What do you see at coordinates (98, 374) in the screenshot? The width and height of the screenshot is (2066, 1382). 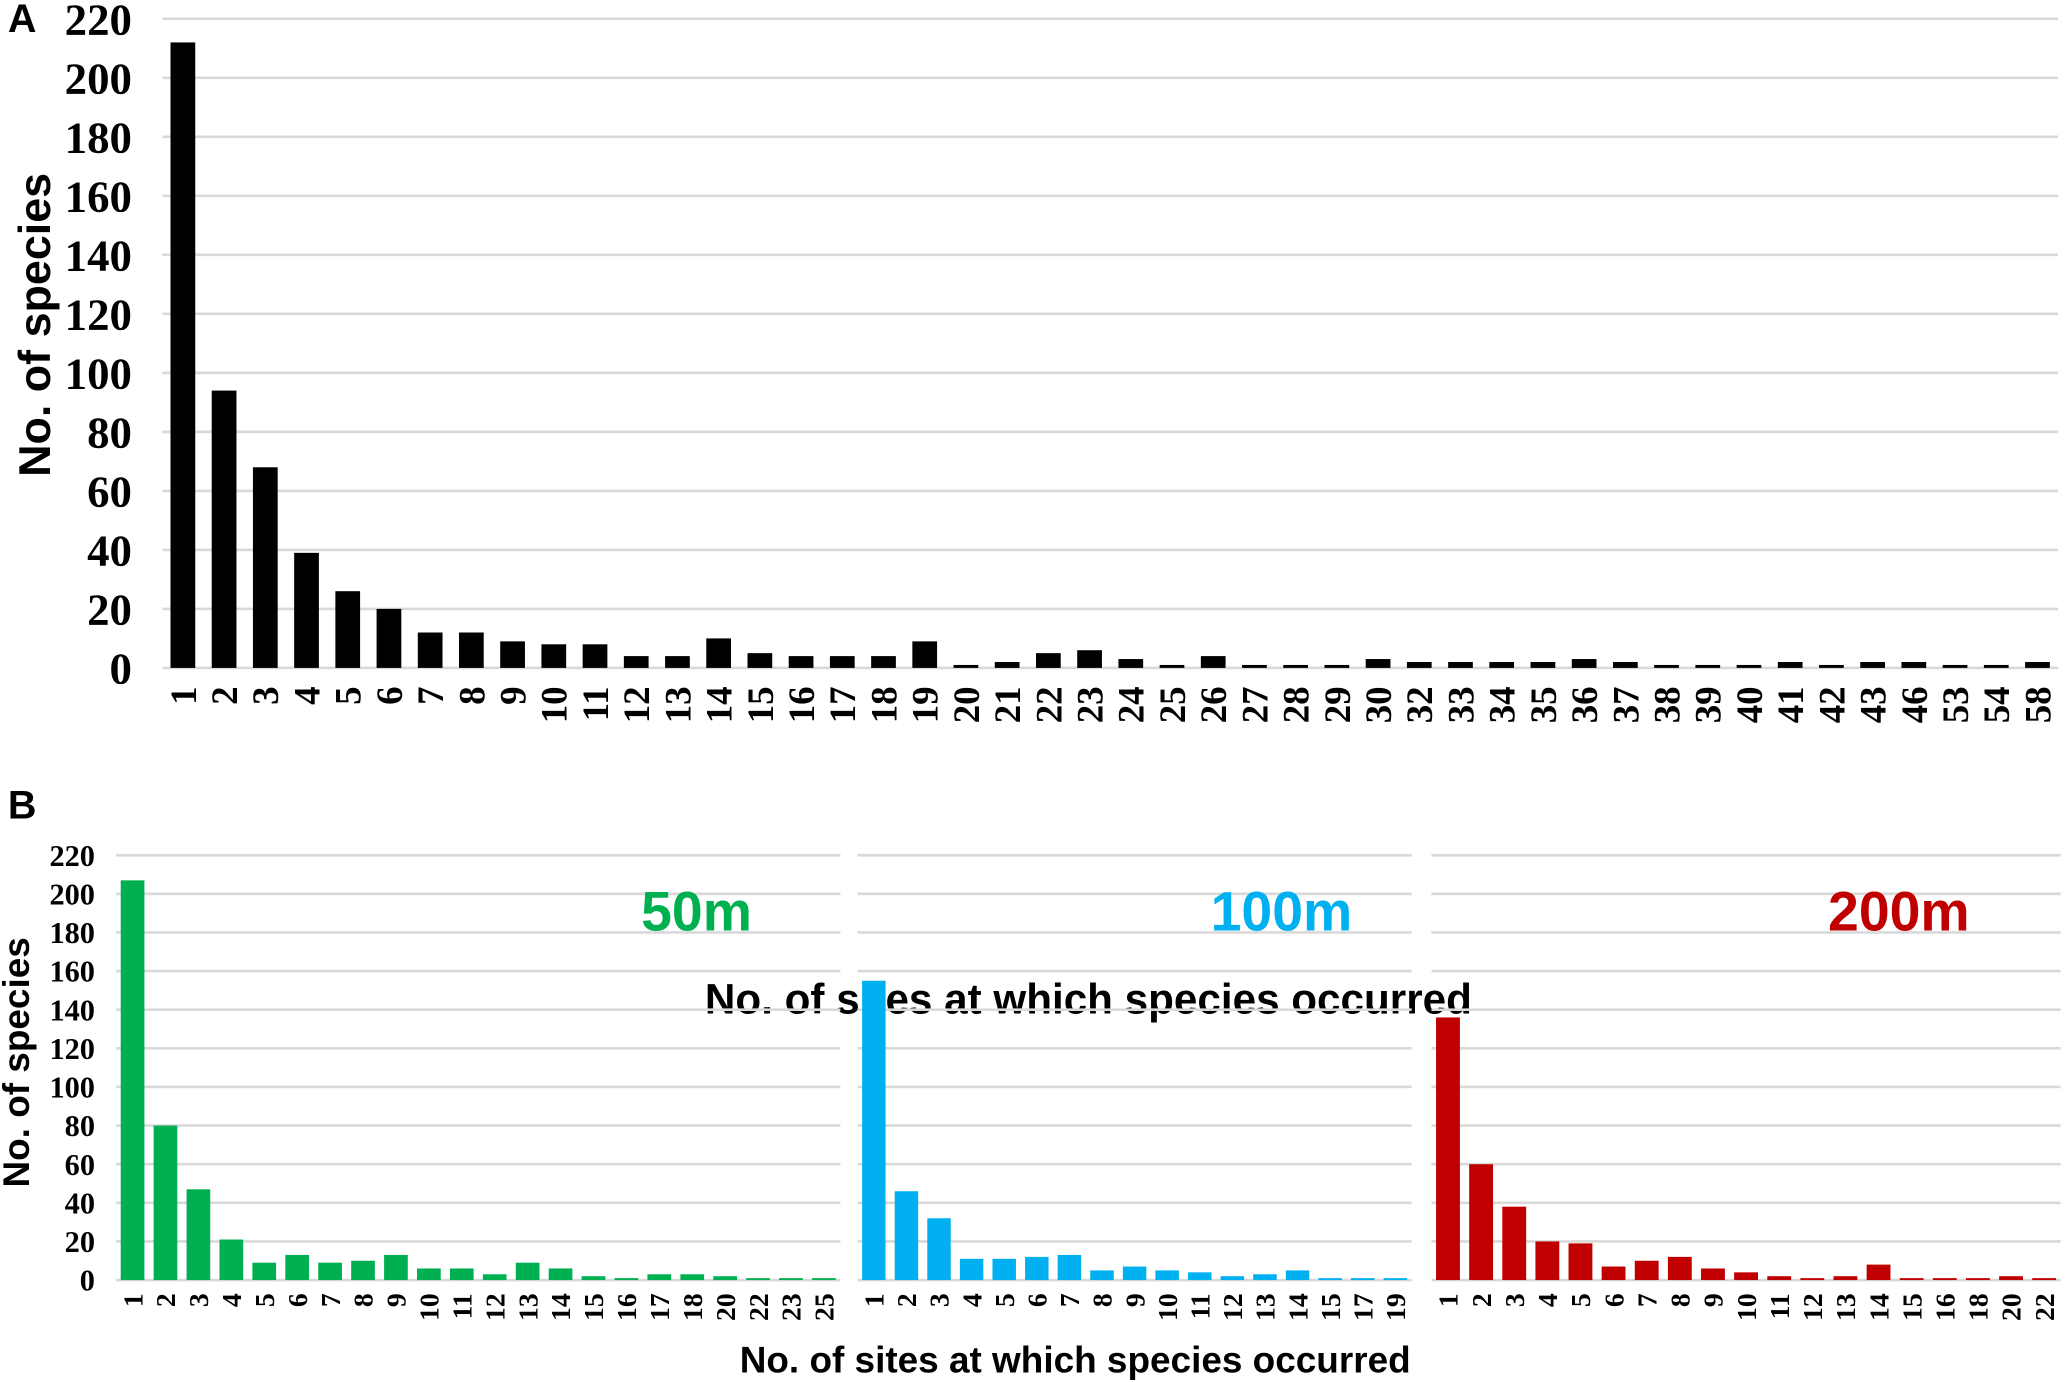 I see `y-tick-label: 100` at bounding box center [98, 374].